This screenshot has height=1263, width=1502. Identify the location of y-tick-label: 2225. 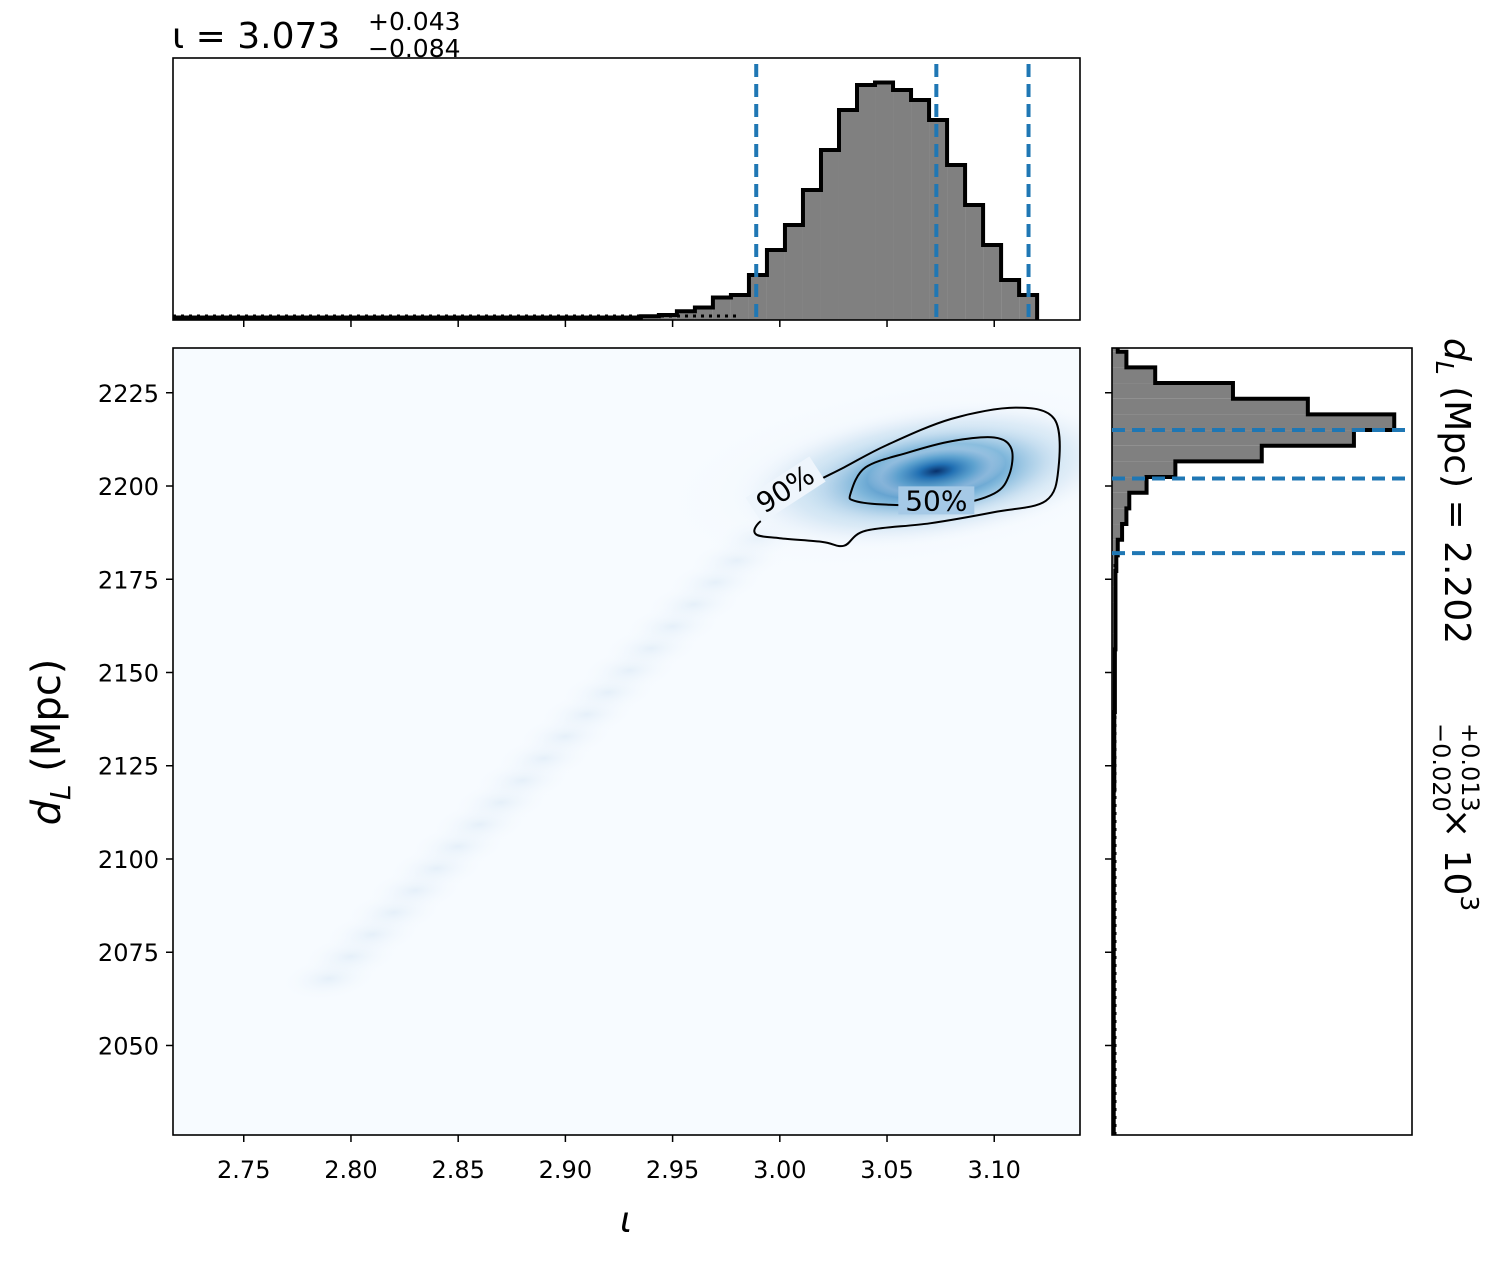
(128, 394).